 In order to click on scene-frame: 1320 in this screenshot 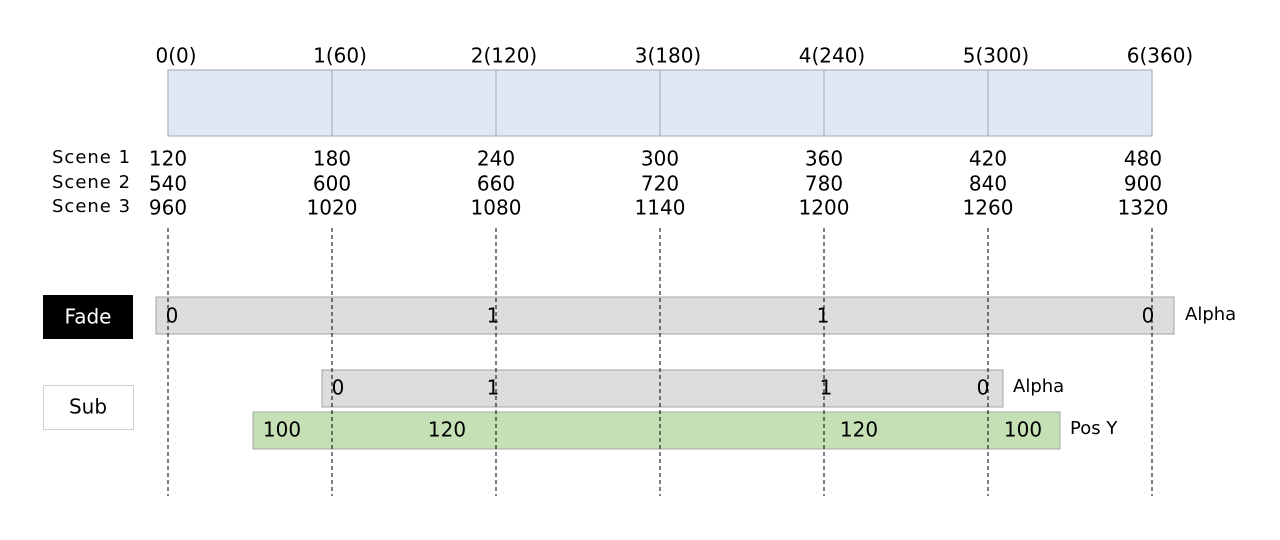, I will do `click(1143, 208)`.